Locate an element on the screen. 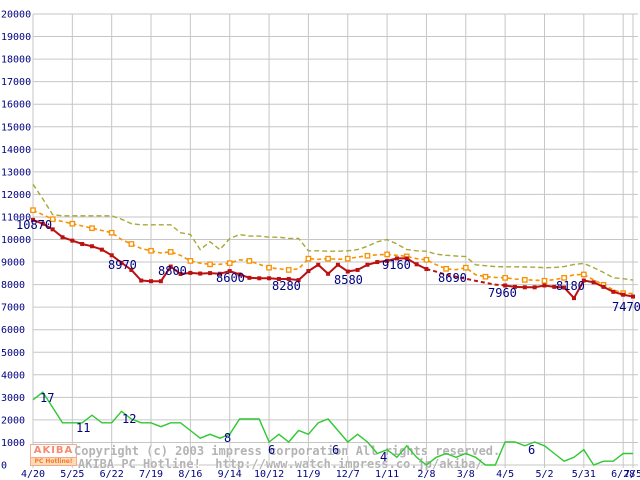  svg-text: 11 is located at coordinates (83, 428).